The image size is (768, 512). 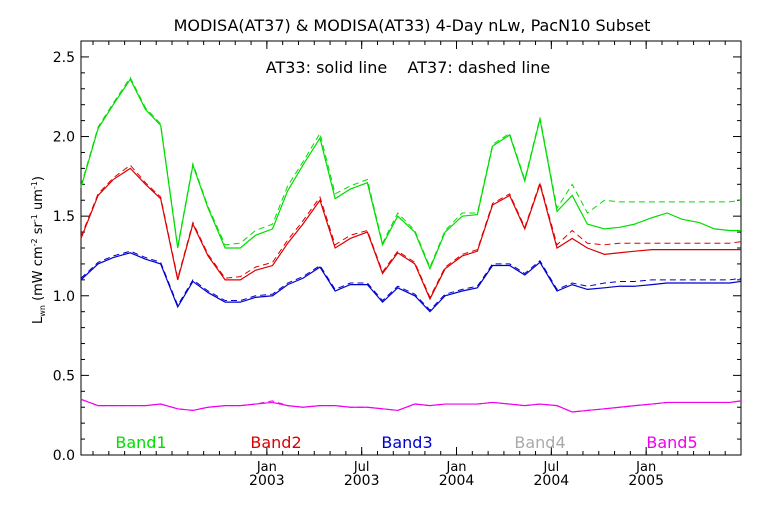 What do you see at coordinates (408, 67) in the screenshot?
I see `line-style-annotation: AT33: solid line AT37: dashed line` at bounding box center [408, 67].